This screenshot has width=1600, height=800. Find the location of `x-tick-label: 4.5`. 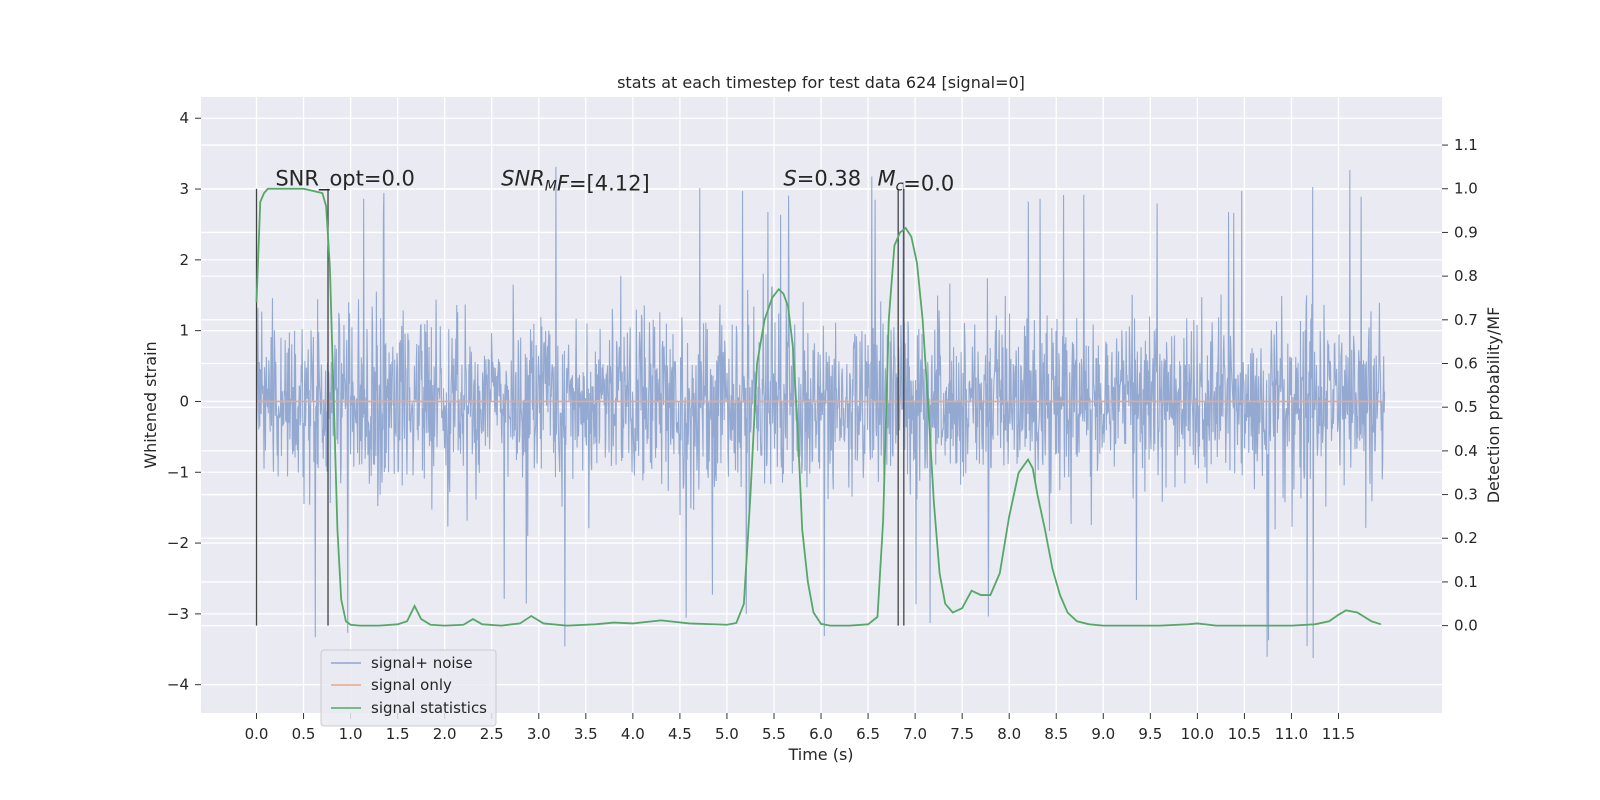

x-tick-label: 4.5 is located at coordinates (680, 734).